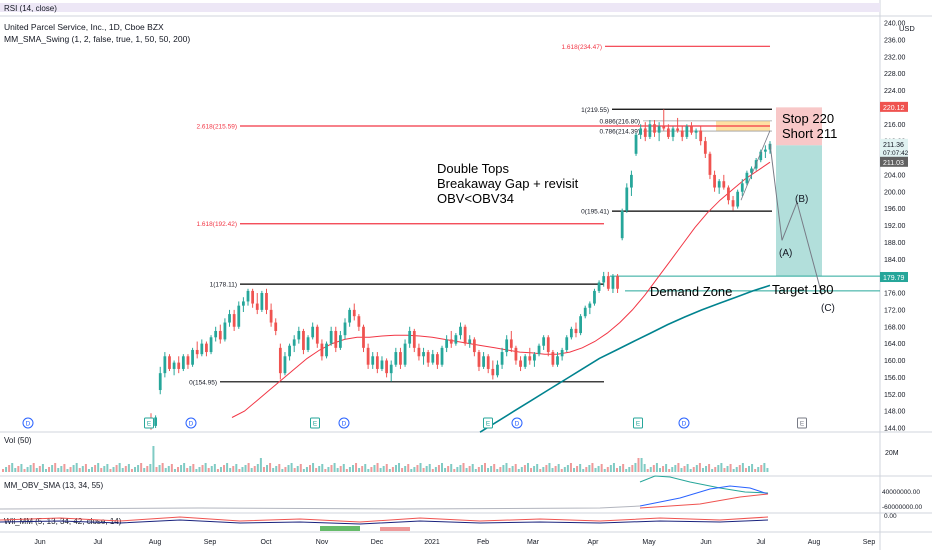 The width and height of the screenshot is (932, 550). I want to click on demand-zone-label: Demand Zone, so click(691, 291).